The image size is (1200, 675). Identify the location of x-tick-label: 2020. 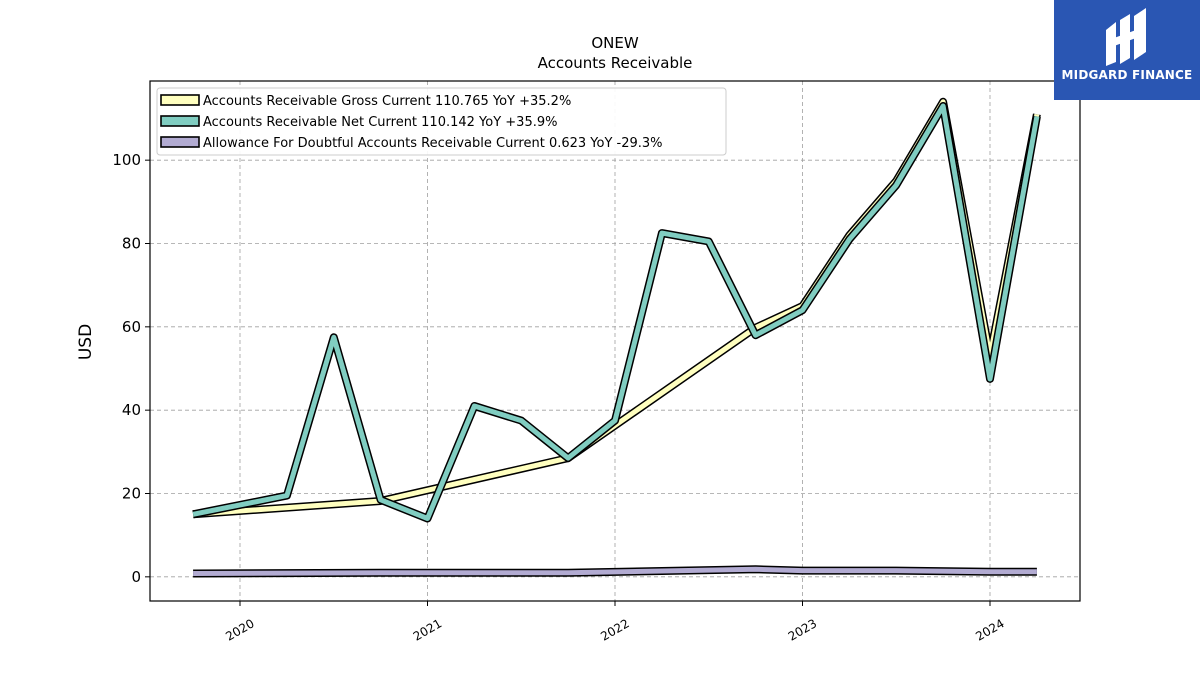
(239, 629).